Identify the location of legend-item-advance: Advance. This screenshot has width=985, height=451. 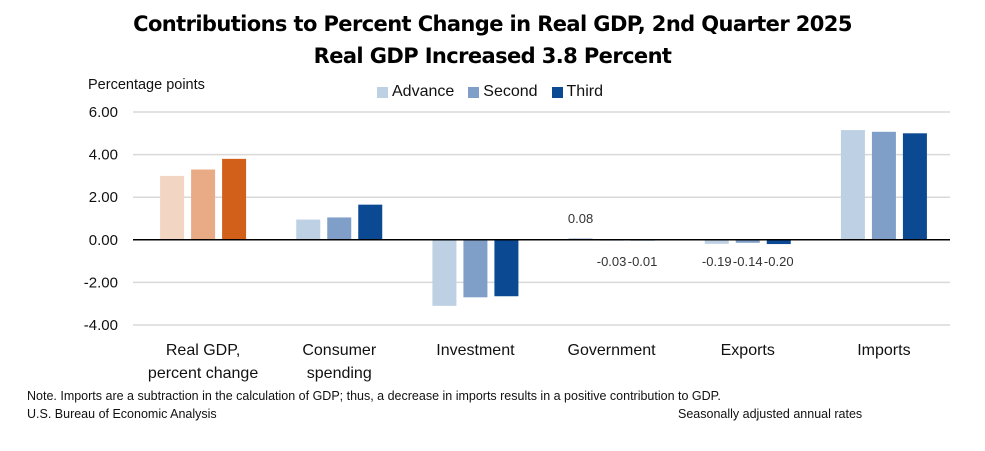
(415, 92).